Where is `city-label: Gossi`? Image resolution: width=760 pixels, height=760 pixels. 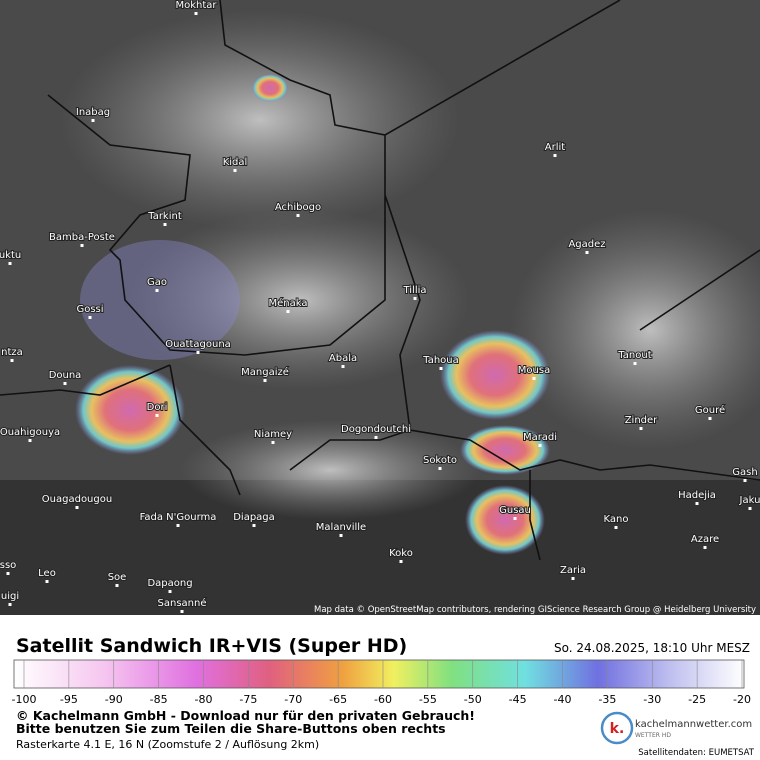
city-label: Gossi is located at coordinates (89, 309).